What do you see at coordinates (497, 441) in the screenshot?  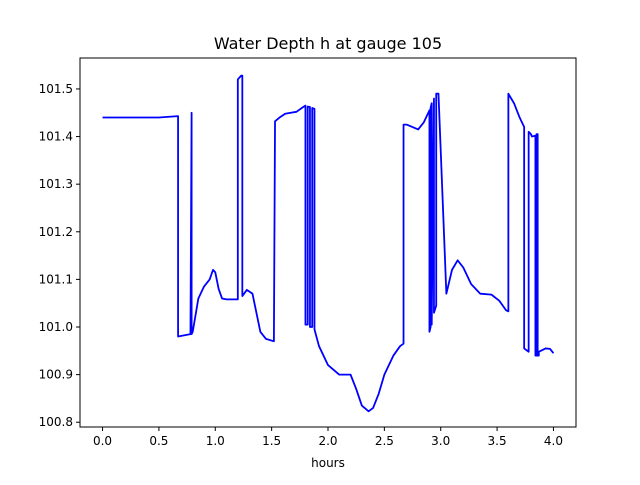 I see `x-tick-label: 3.5` at bounding box center [497, 441].